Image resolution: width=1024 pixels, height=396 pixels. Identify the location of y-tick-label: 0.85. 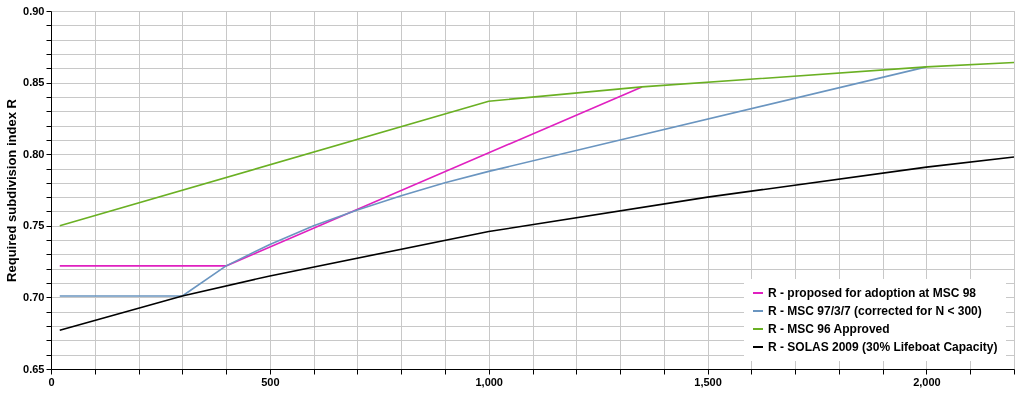
(34, 82).